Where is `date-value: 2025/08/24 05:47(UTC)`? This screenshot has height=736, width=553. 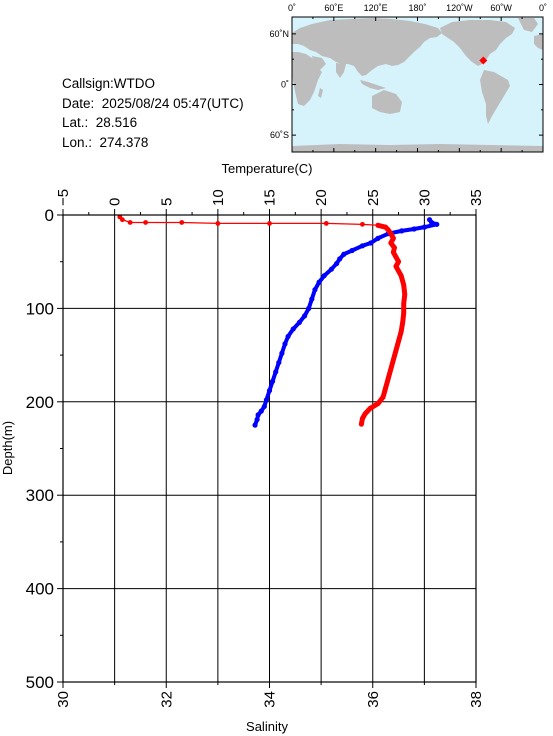
date-value: 2025/08/24 05:47(UTC) is located at coordinates (172, 103).